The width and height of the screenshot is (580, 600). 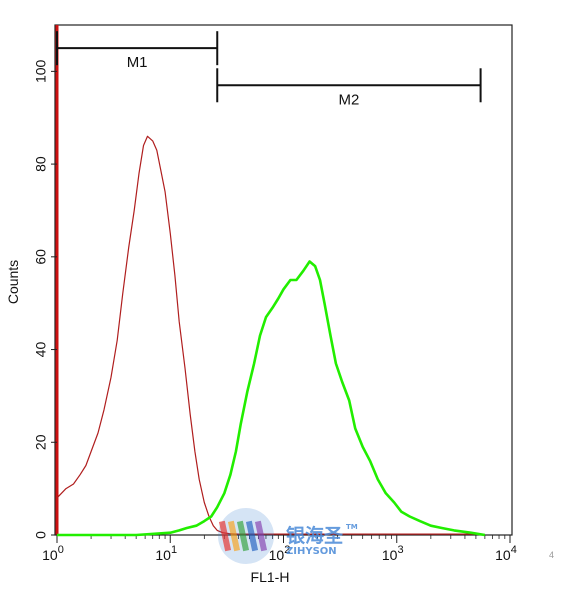 What do you see at coordinates (352, 527) in the screenshot?
I see `watermark-tm: TM` at bounding box center [352, 527].